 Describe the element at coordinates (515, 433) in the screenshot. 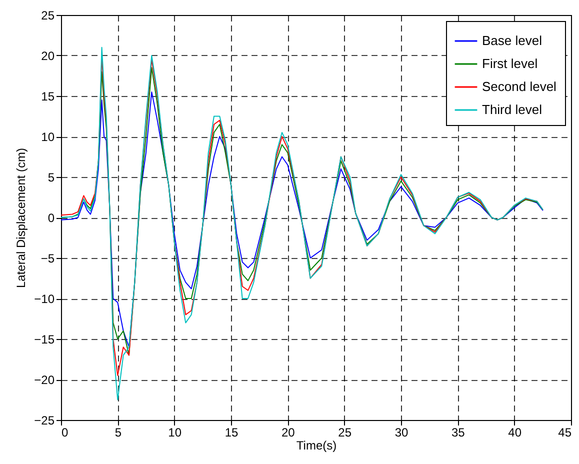

I see `x-tick-label: 40` at that location.